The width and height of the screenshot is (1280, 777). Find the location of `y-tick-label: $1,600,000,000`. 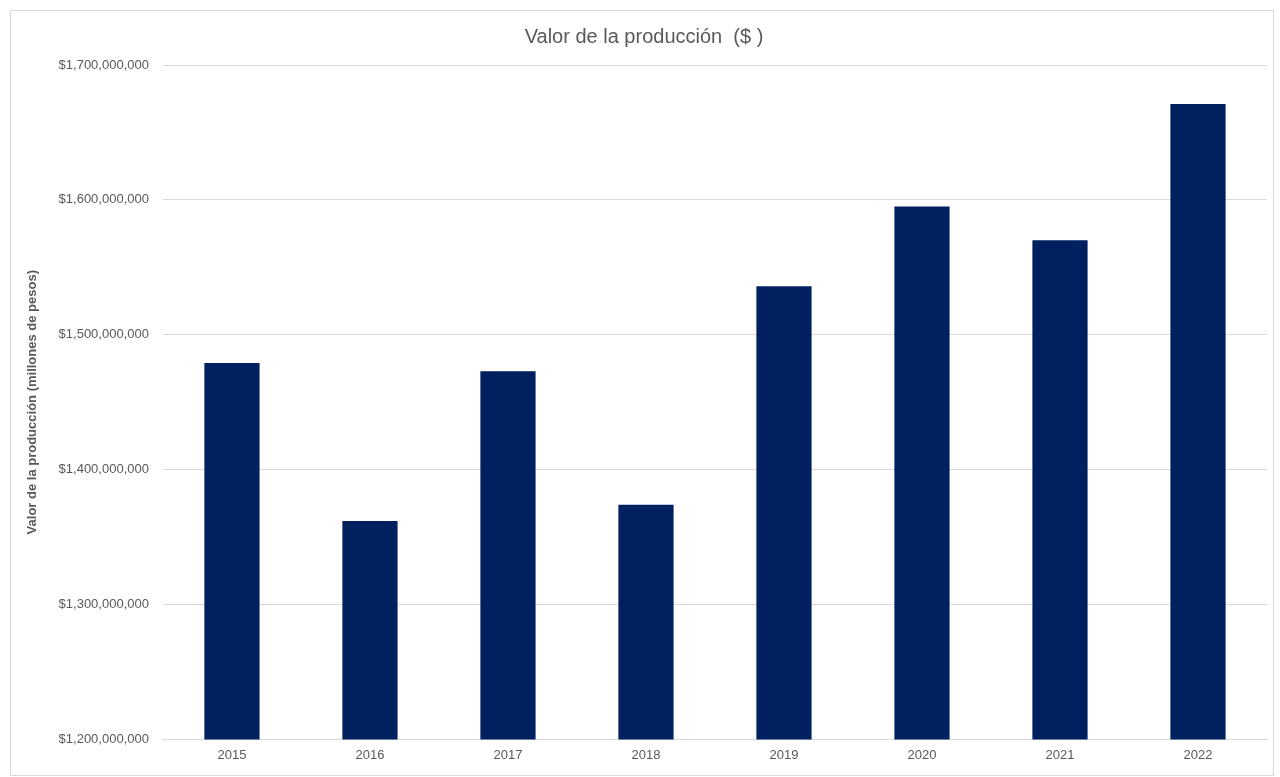

y-tick-label: $1,600,000,000 is located at coordinates (103, 199).